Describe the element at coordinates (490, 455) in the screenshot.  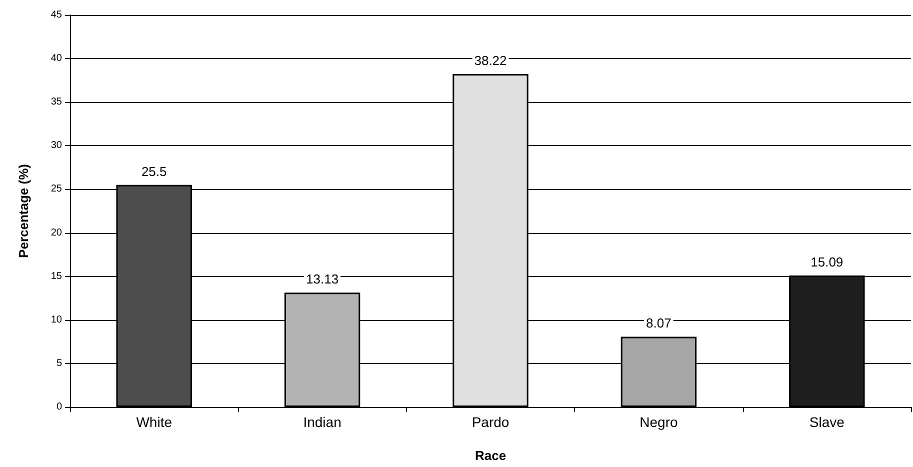
I see `x-axis-title: Race` at that location.